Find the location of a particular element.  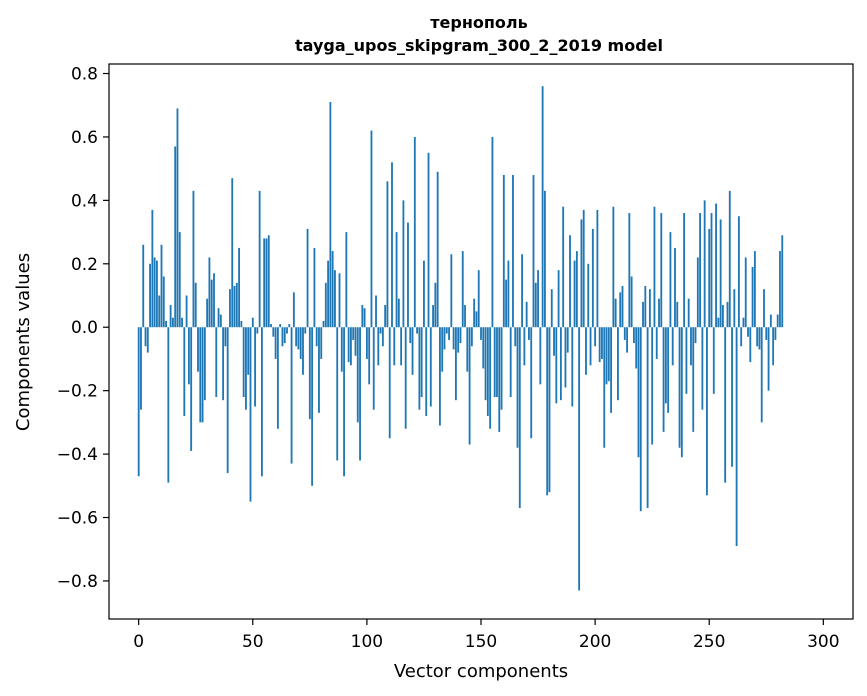

x-tick-label: 250 is located at coordinates (709, 642).